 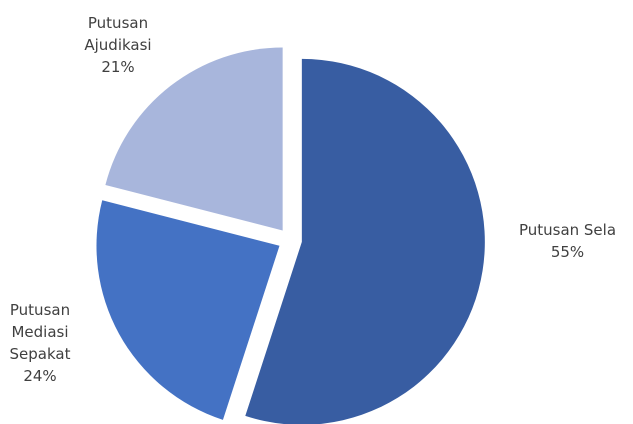 I want to click on slice-label: Putusan Mediasi Sepakat 24%, so click(x=40, y=343).